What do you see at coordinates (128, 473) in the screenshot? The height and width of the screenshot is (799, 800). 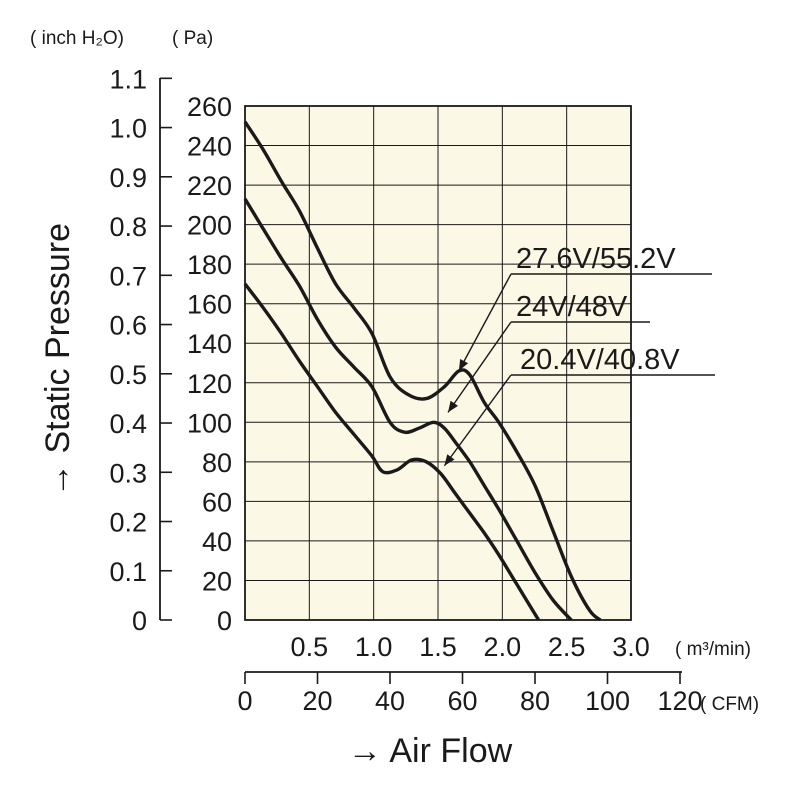 I see `inch-tick-label: 0.3` at bounding box center [128, 473].